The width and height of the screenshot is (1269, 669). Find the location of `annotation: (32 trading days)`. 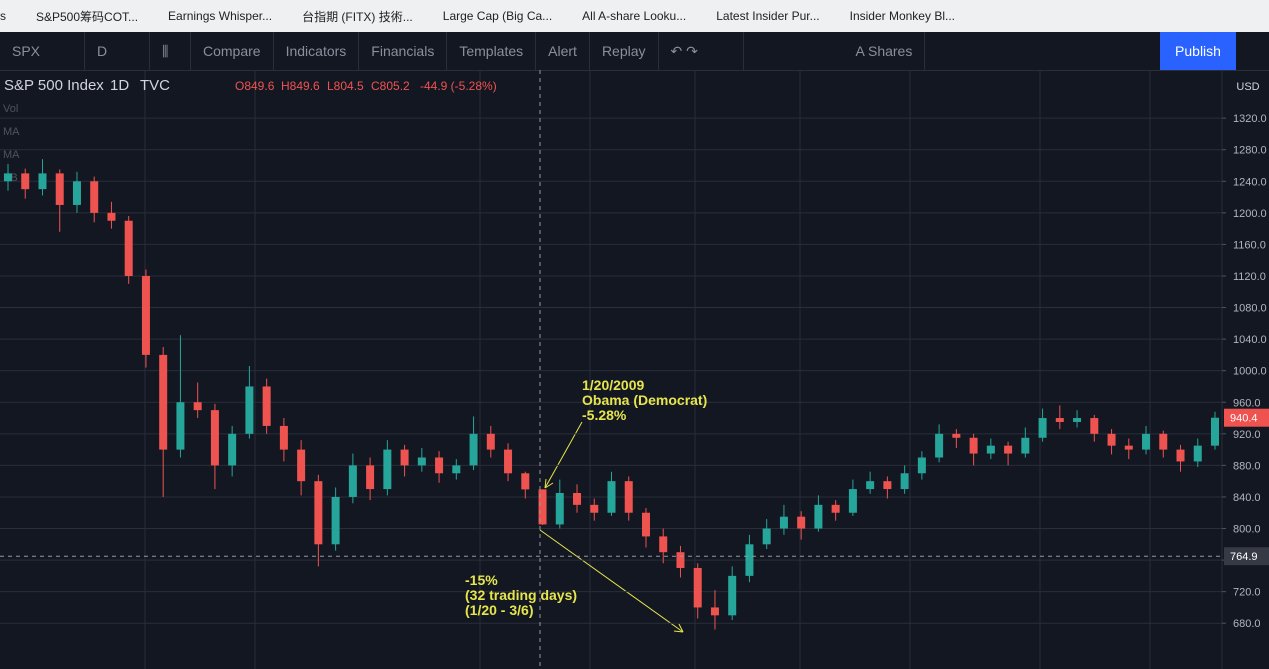

annotation: (32 trading days) is located at coordinates (521, 595).